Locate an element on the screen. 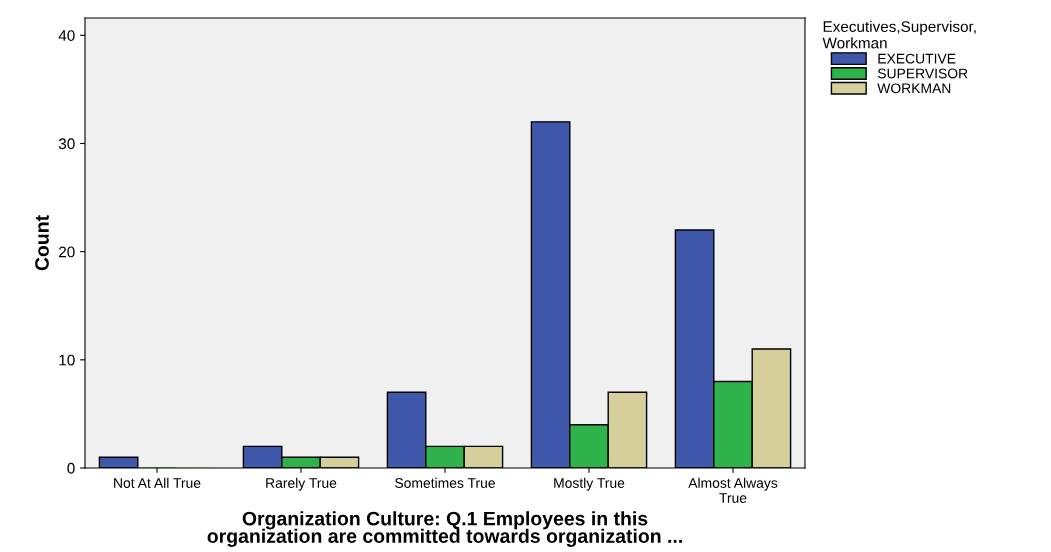 This screenshot has height=552, width=1051. x-tick-label: Rarely True is located at coordinates (301, 484).